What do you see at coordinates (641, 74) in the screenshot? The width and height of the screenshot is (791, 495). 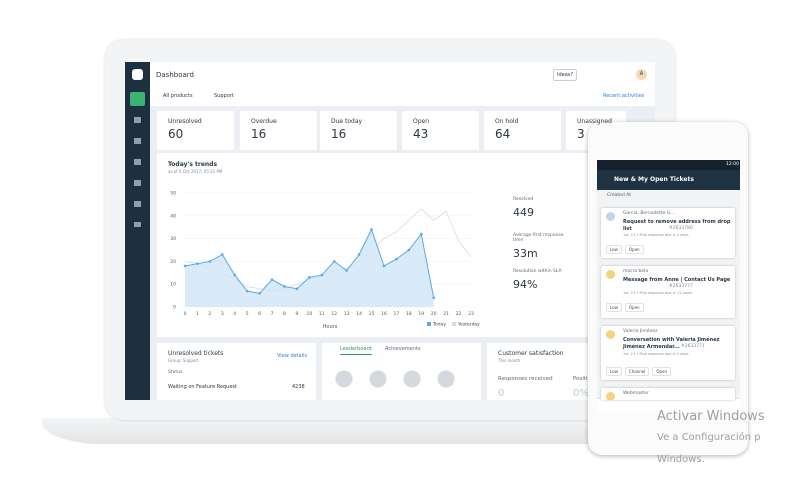 I see `avatar: A` at bounding box center [641, 74].